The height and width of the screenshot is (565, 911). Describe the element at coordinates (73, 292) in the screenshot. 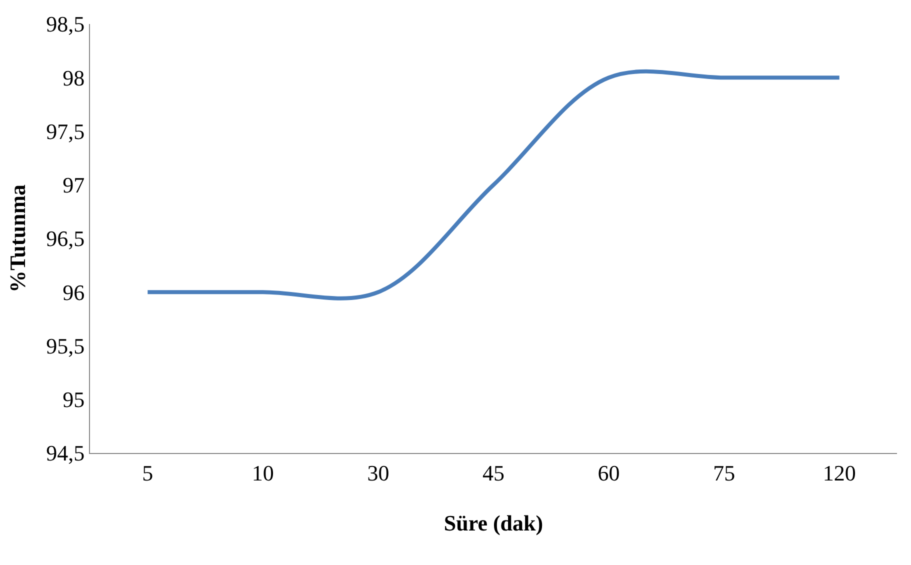

I see `y-tick-label: 96` at that location.